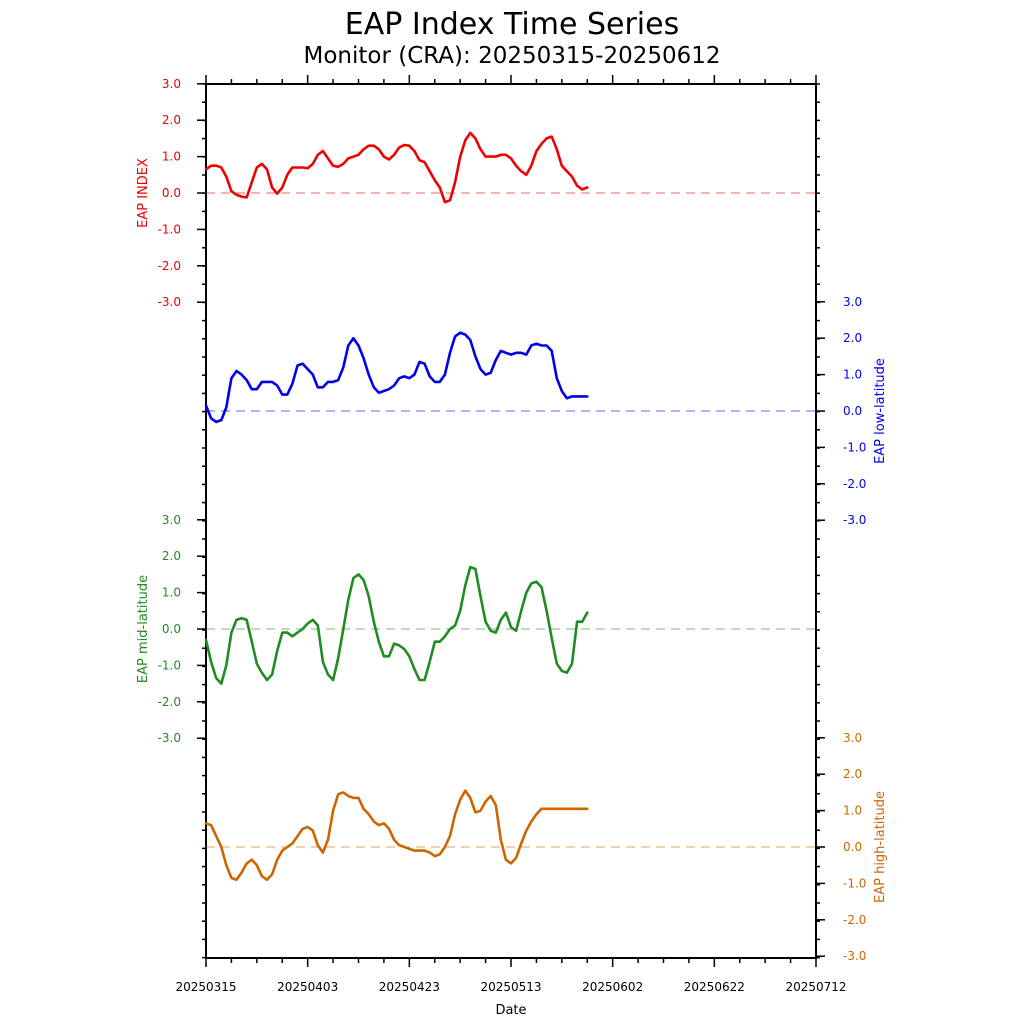  Describe the element at coordinates (169, 665) in the screenshot. I see `eap-mid-latitude-y-tick-label: -1.0` at that location.